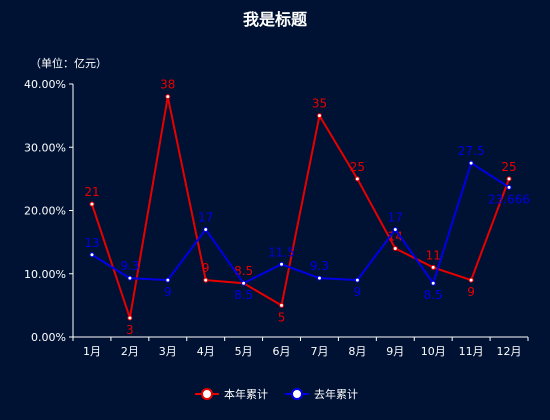 The width and height of the screenshot is (550, 420). I want to click on data-label: 35, so click(319, 104).